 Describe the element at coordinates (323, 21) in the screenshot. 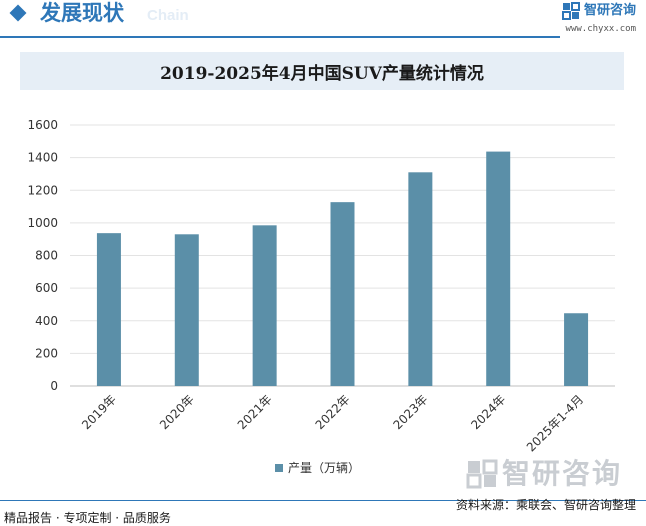

I see `section-header: 发展现状 Chain 智研咨询 www.chyxx.com` at that location.